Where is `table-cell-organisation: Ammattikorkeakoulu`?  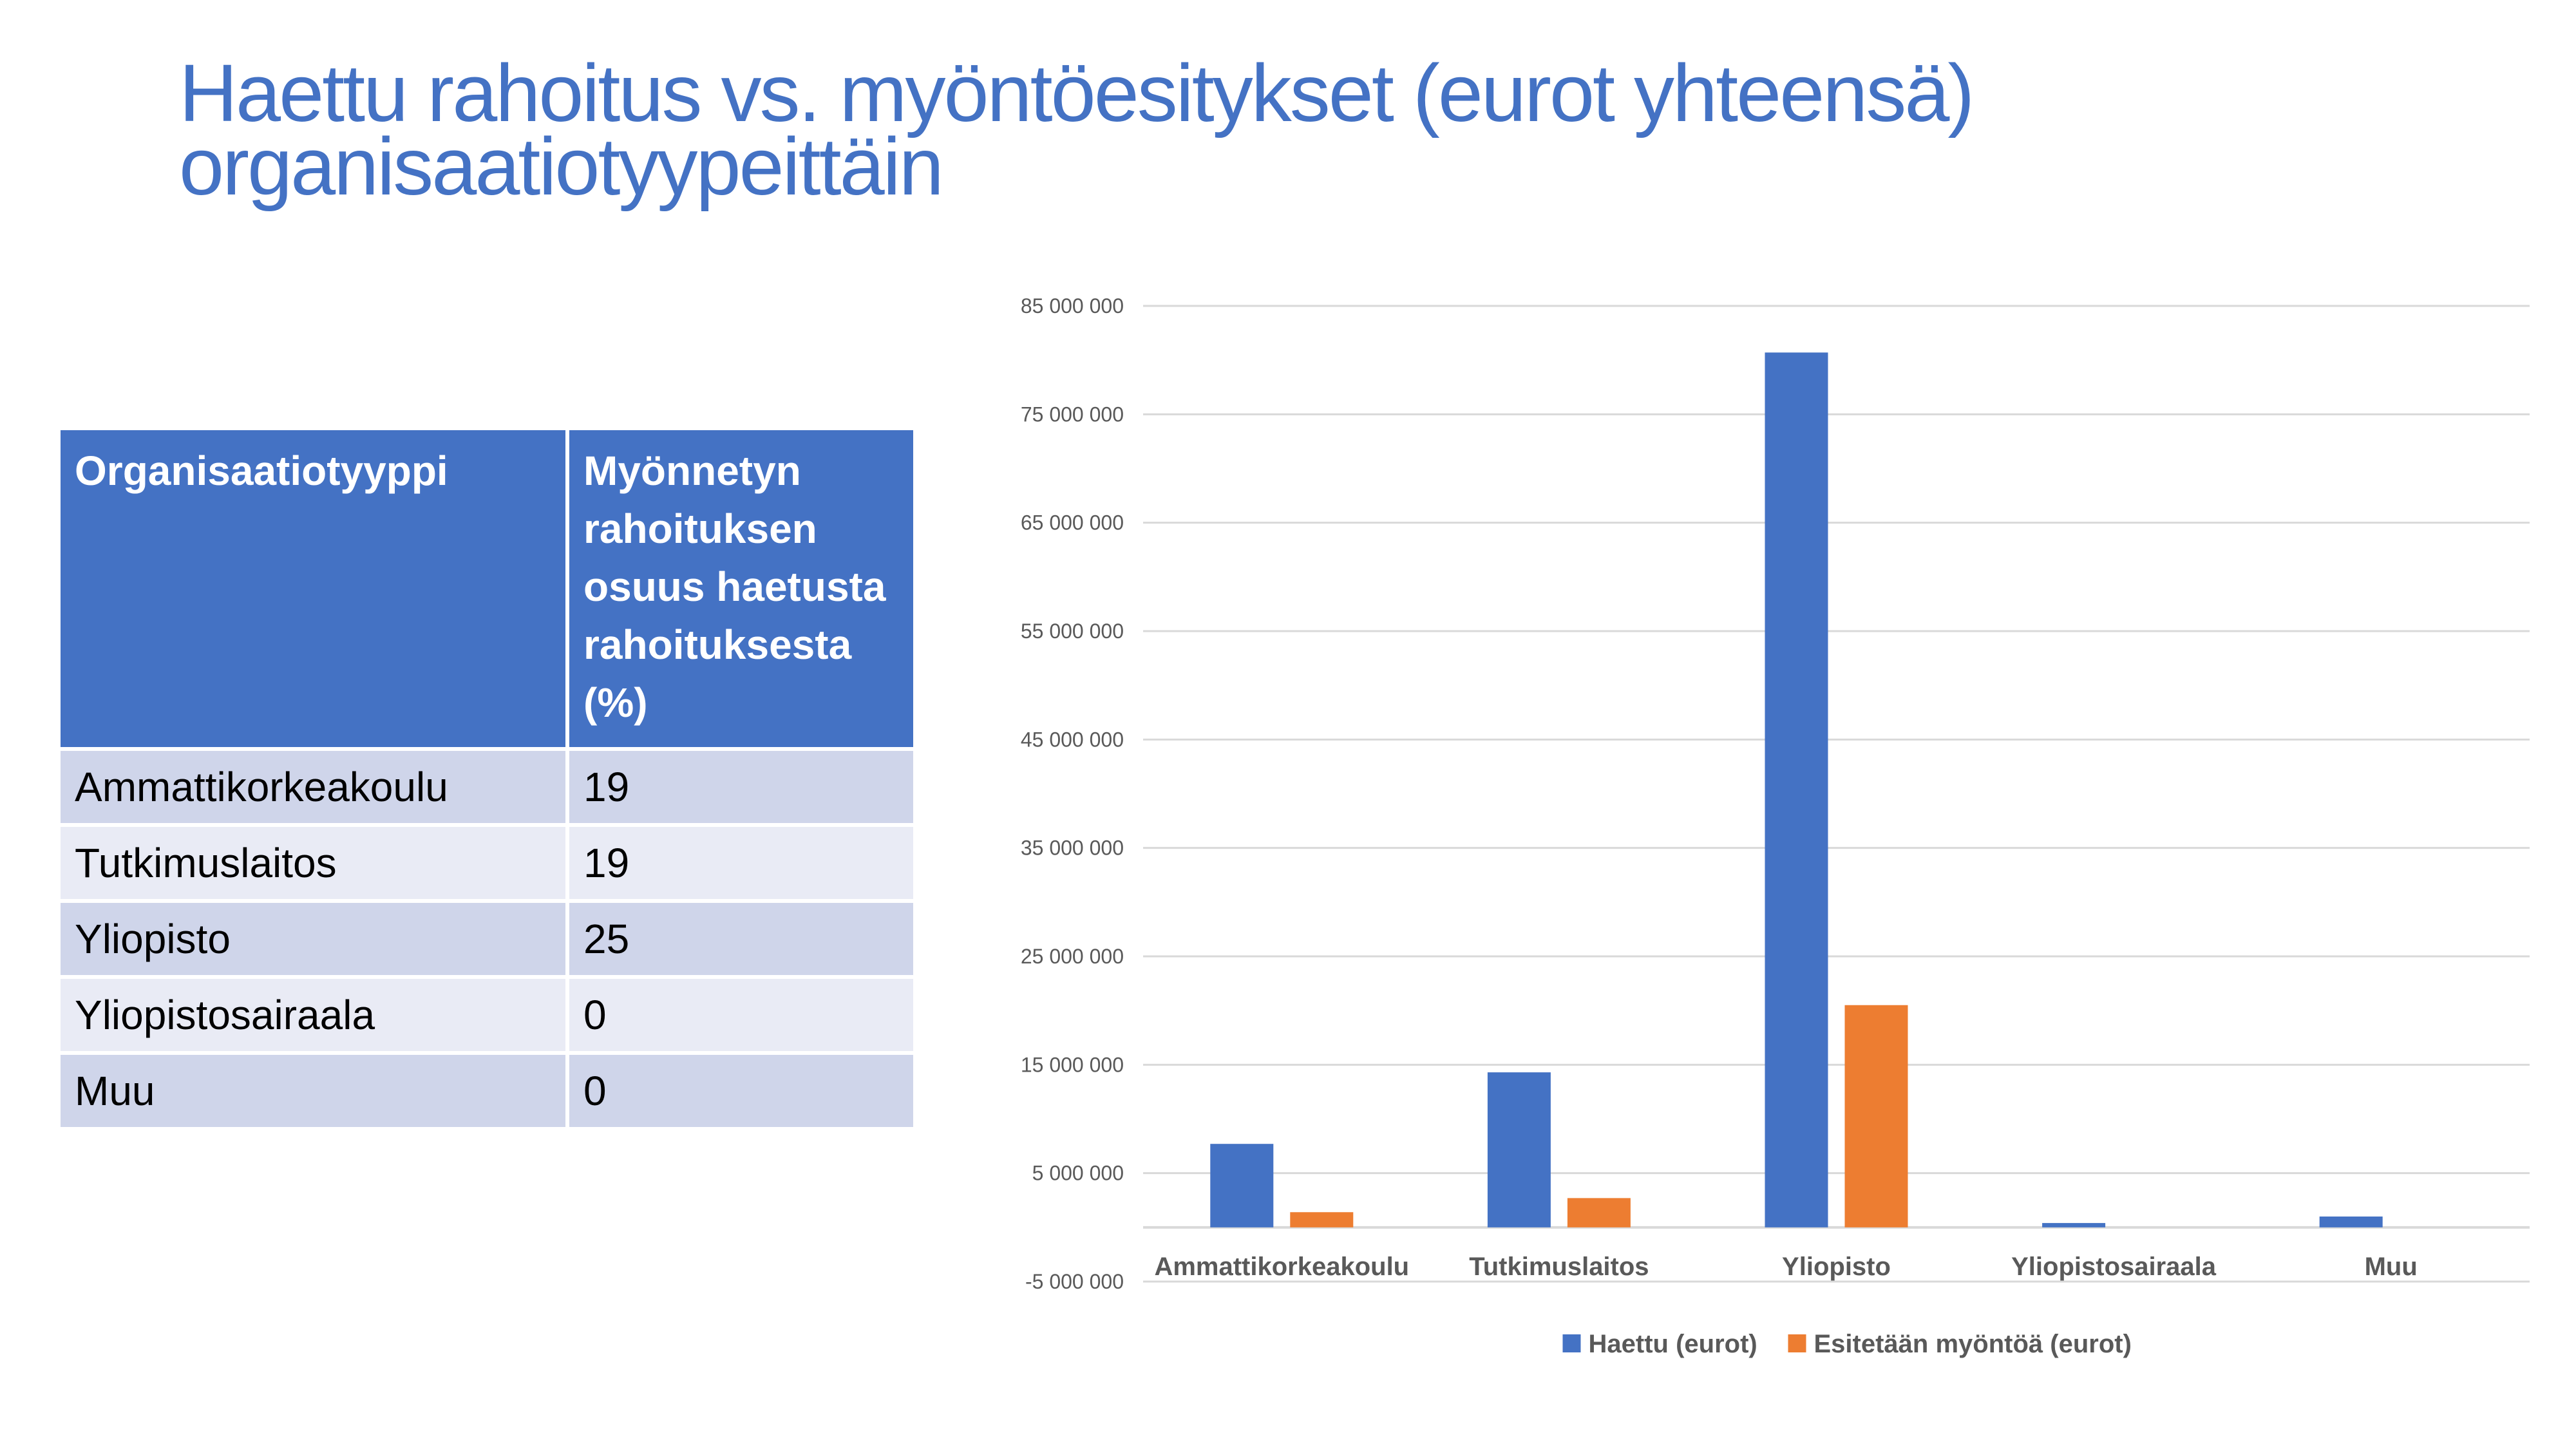 table-cell-organisation: Ammattikorkeakoulu is located at coordinates (313, 787).